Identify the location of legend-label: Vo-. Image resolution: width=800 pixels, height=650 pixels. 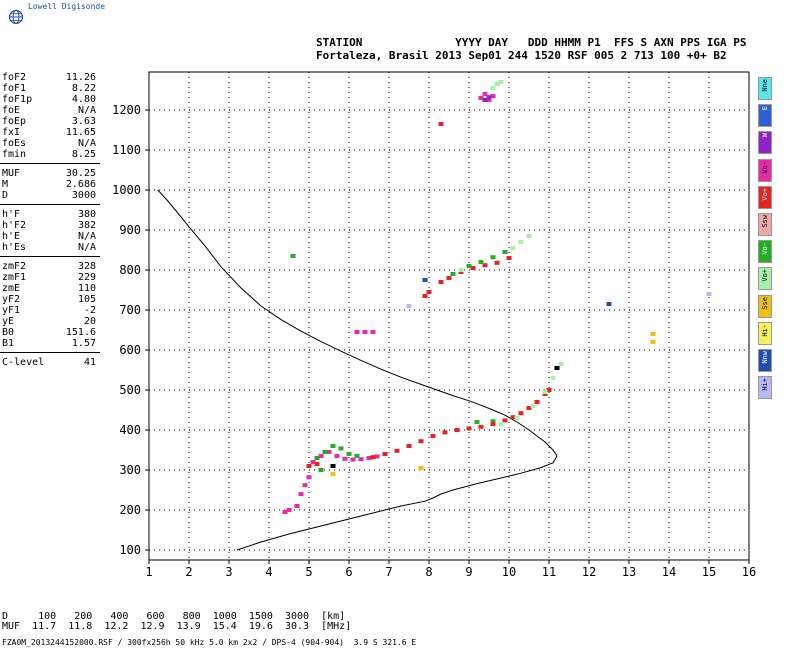
(765, 167).